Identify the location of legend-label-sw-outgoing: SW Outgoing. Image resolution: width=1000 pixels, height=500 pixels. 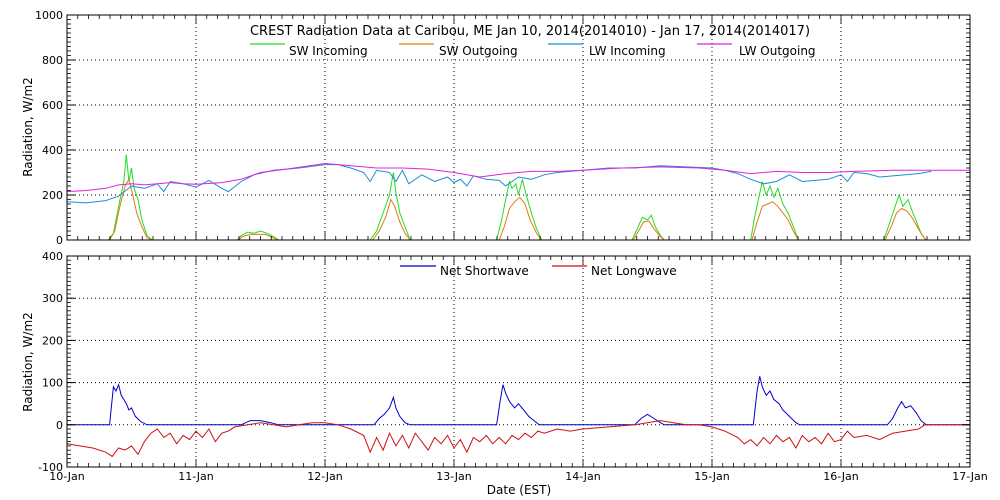
(478, 51).